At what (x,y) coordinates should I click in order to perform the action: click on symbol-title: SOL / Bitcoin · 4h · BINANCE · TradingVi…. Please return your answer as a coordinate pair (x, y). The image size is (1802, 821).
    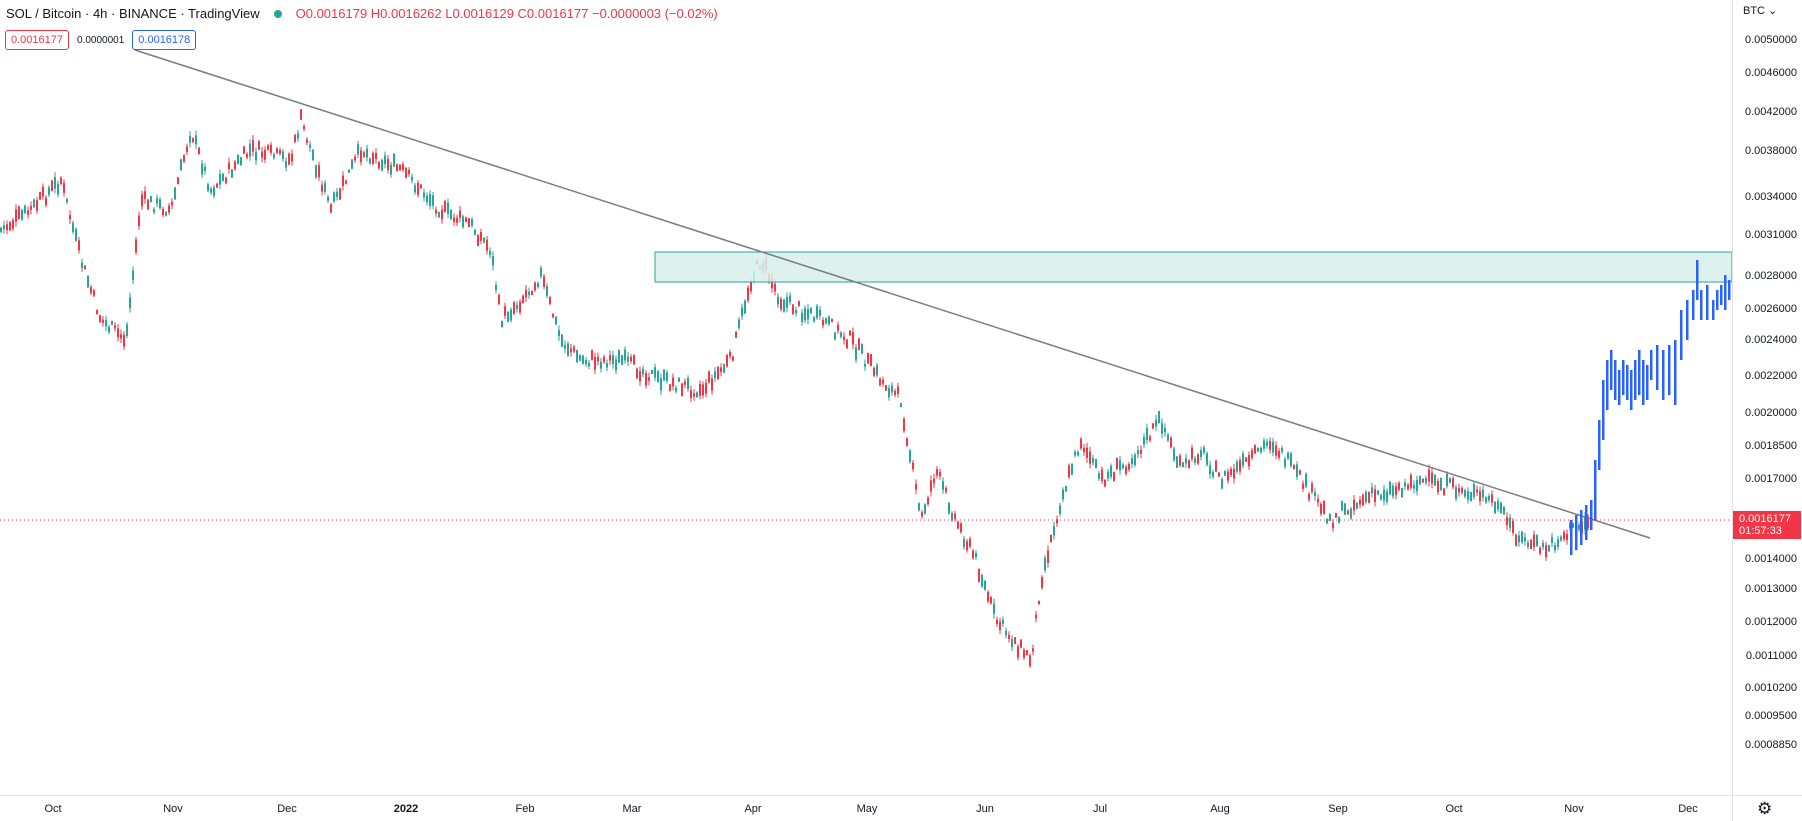
    Looking at the image, I should click on (133, 13).